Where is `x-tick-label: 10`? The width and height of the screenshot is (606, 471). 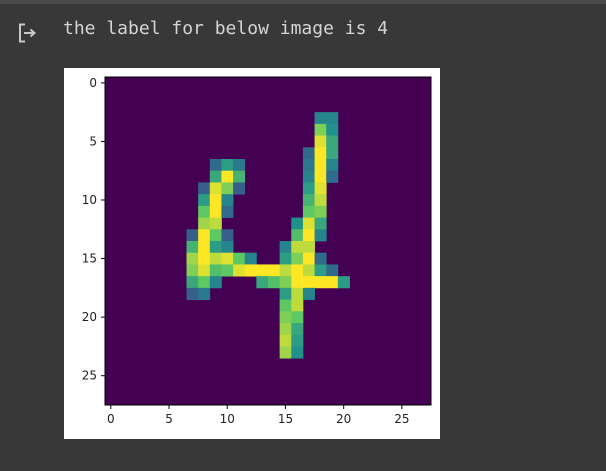
x-tick-label: 10 is located at coordinates (227, 419).